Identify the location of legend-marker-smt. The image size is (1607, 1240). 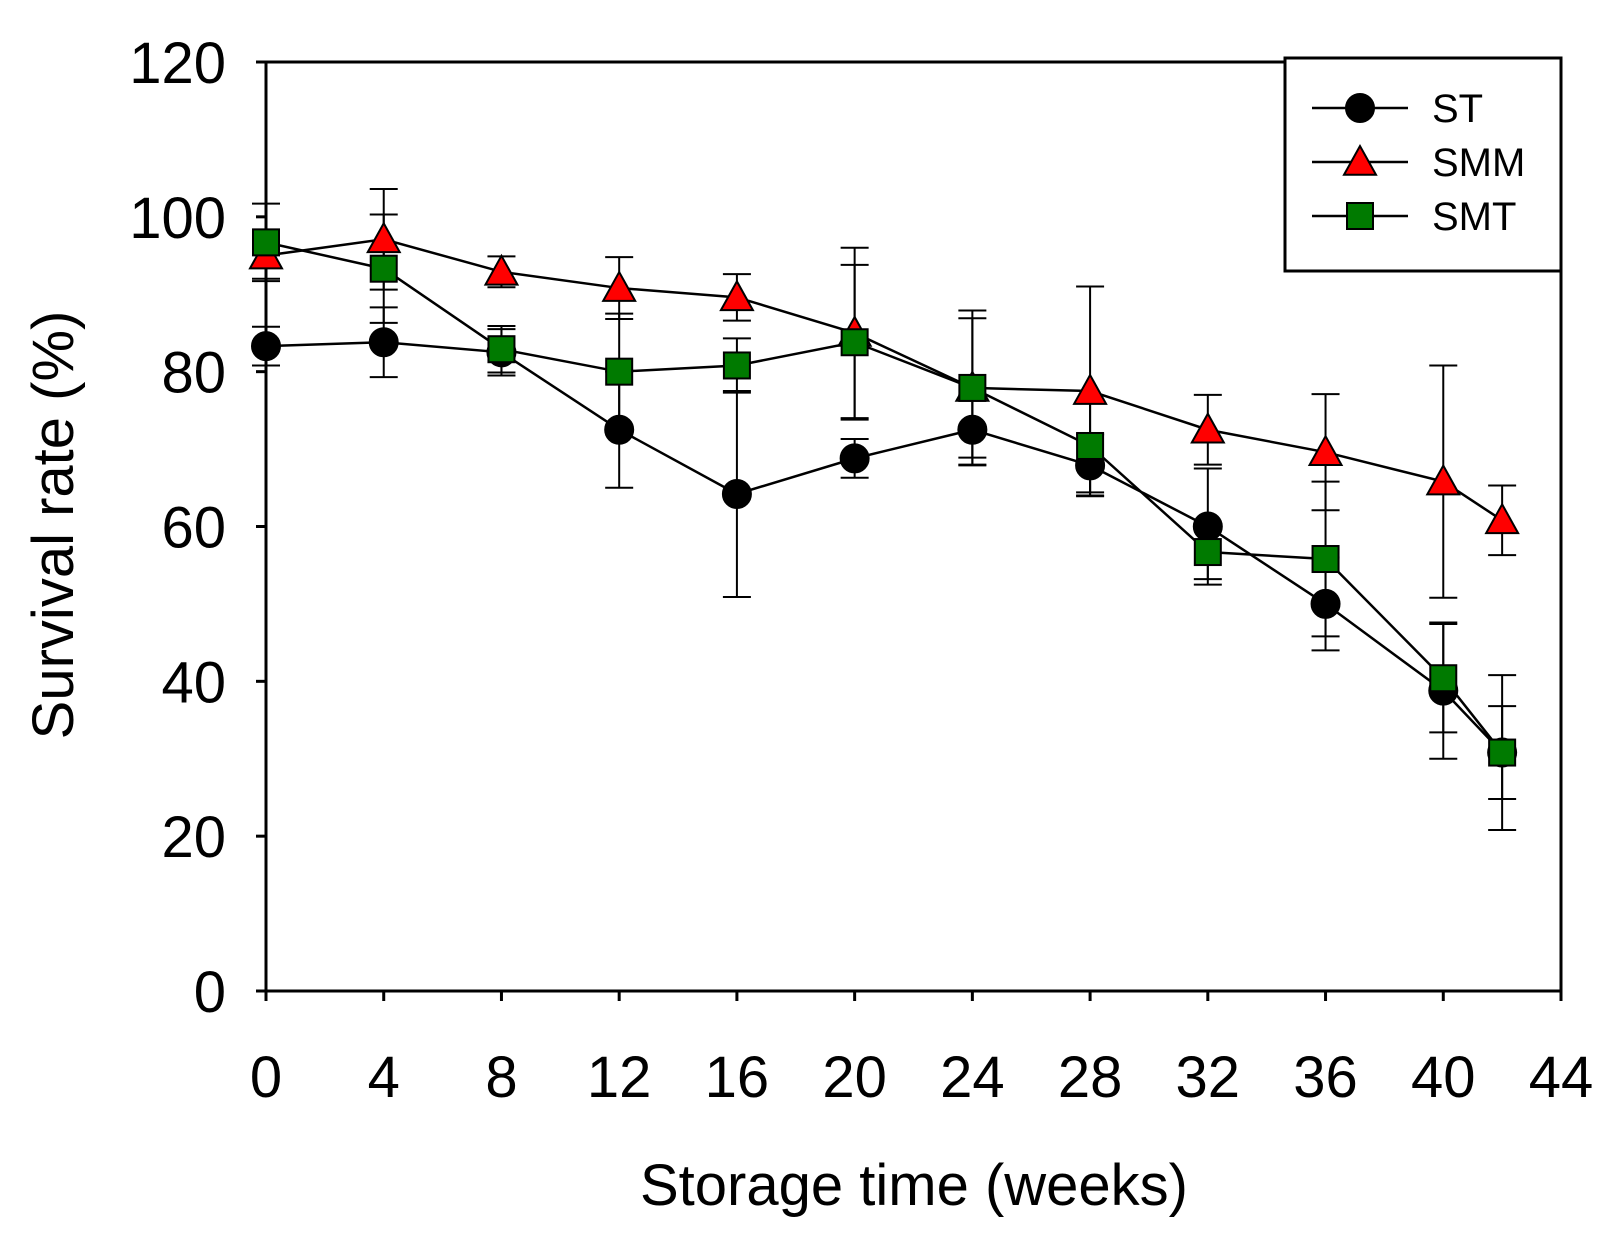
(1360, 216).